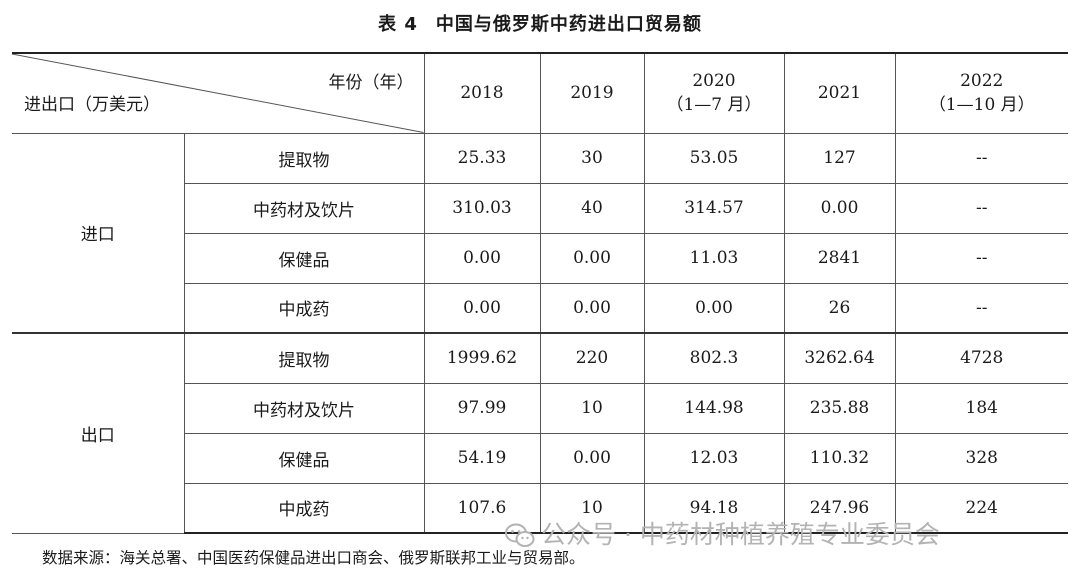  Describe the element at coordinates (839, 408) in the screenshot. I see `value-cell: 235.88` at that location.